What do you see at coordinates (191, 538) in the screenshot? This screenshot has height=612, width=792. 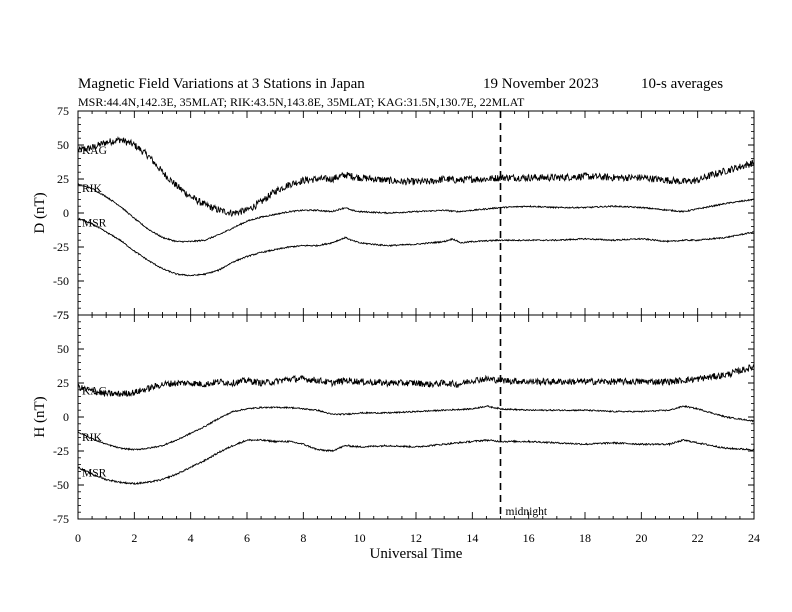 I see `x-tick-label: 4` at bounding box center [191, 538].